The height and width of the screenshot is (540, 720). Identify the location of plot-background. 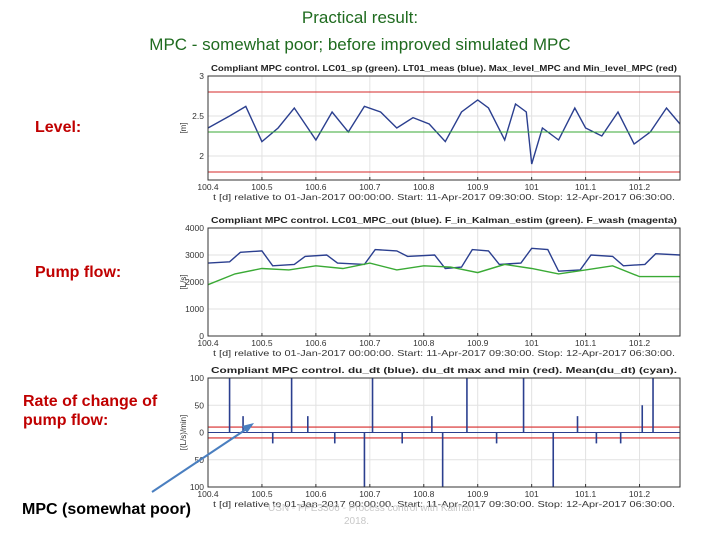
(444, 128).